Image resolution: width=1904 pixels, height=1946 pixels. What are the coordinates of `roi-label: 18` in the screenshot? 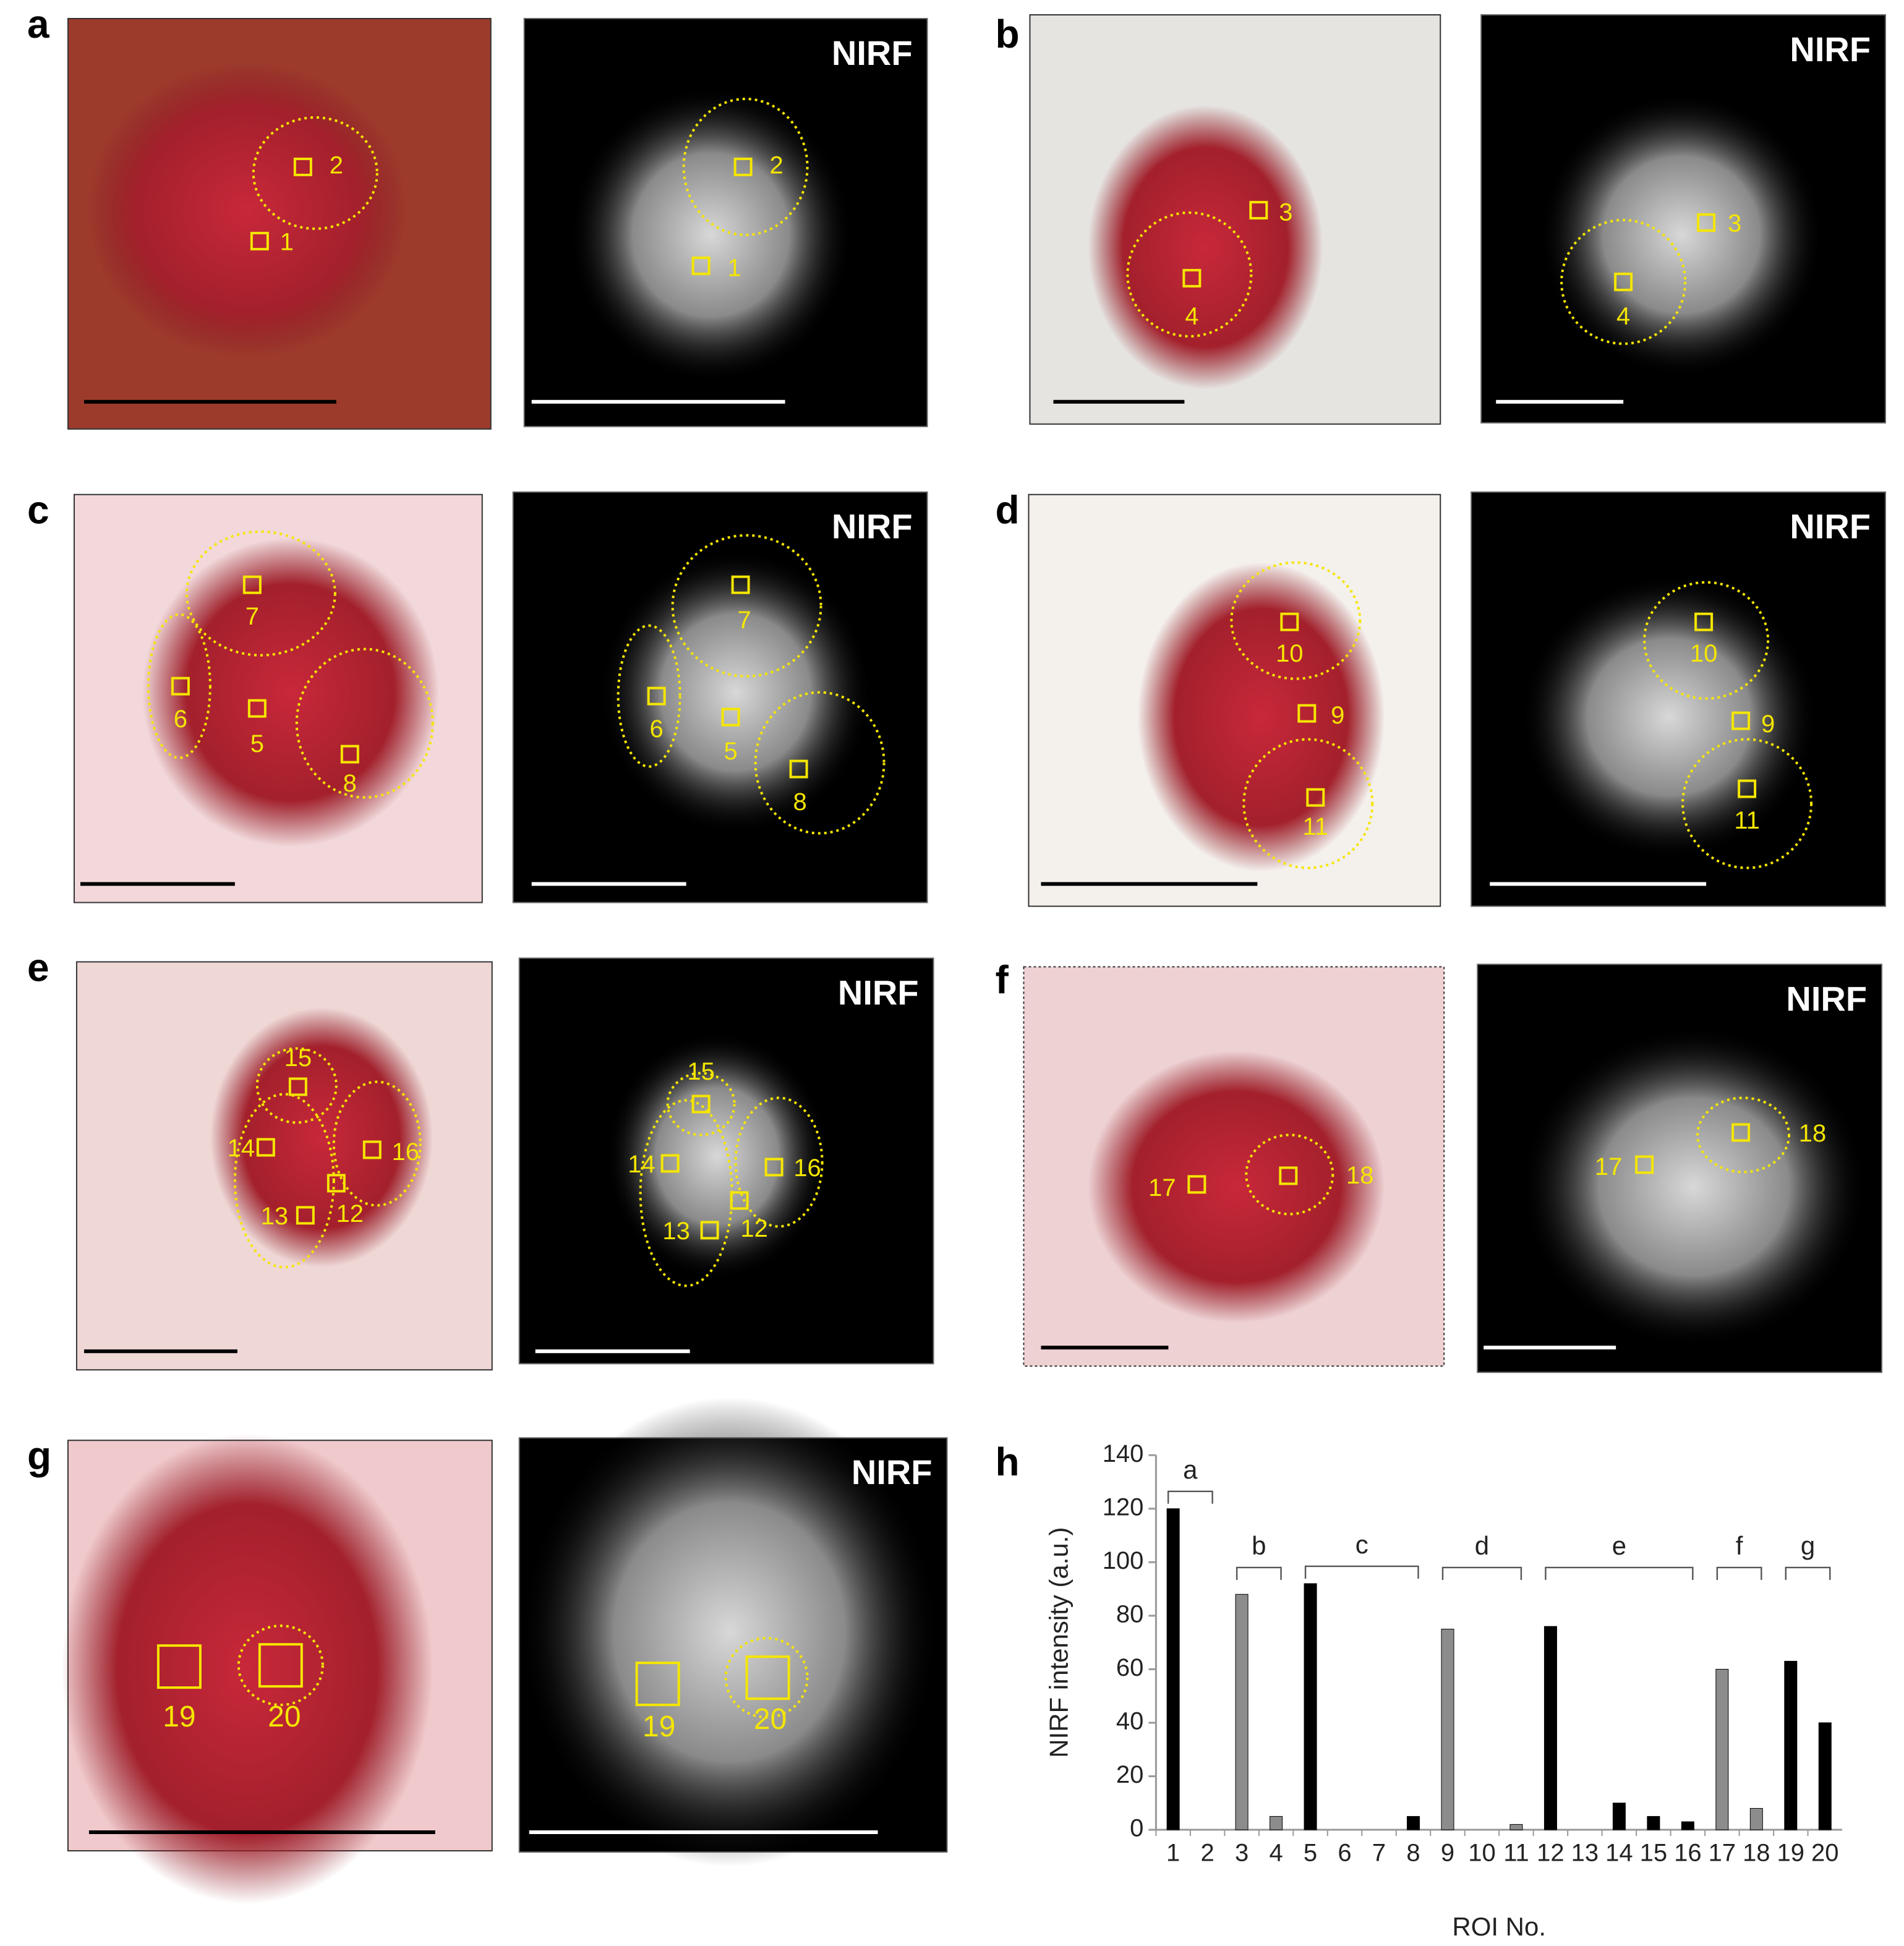 It's located at (1812, 1133).